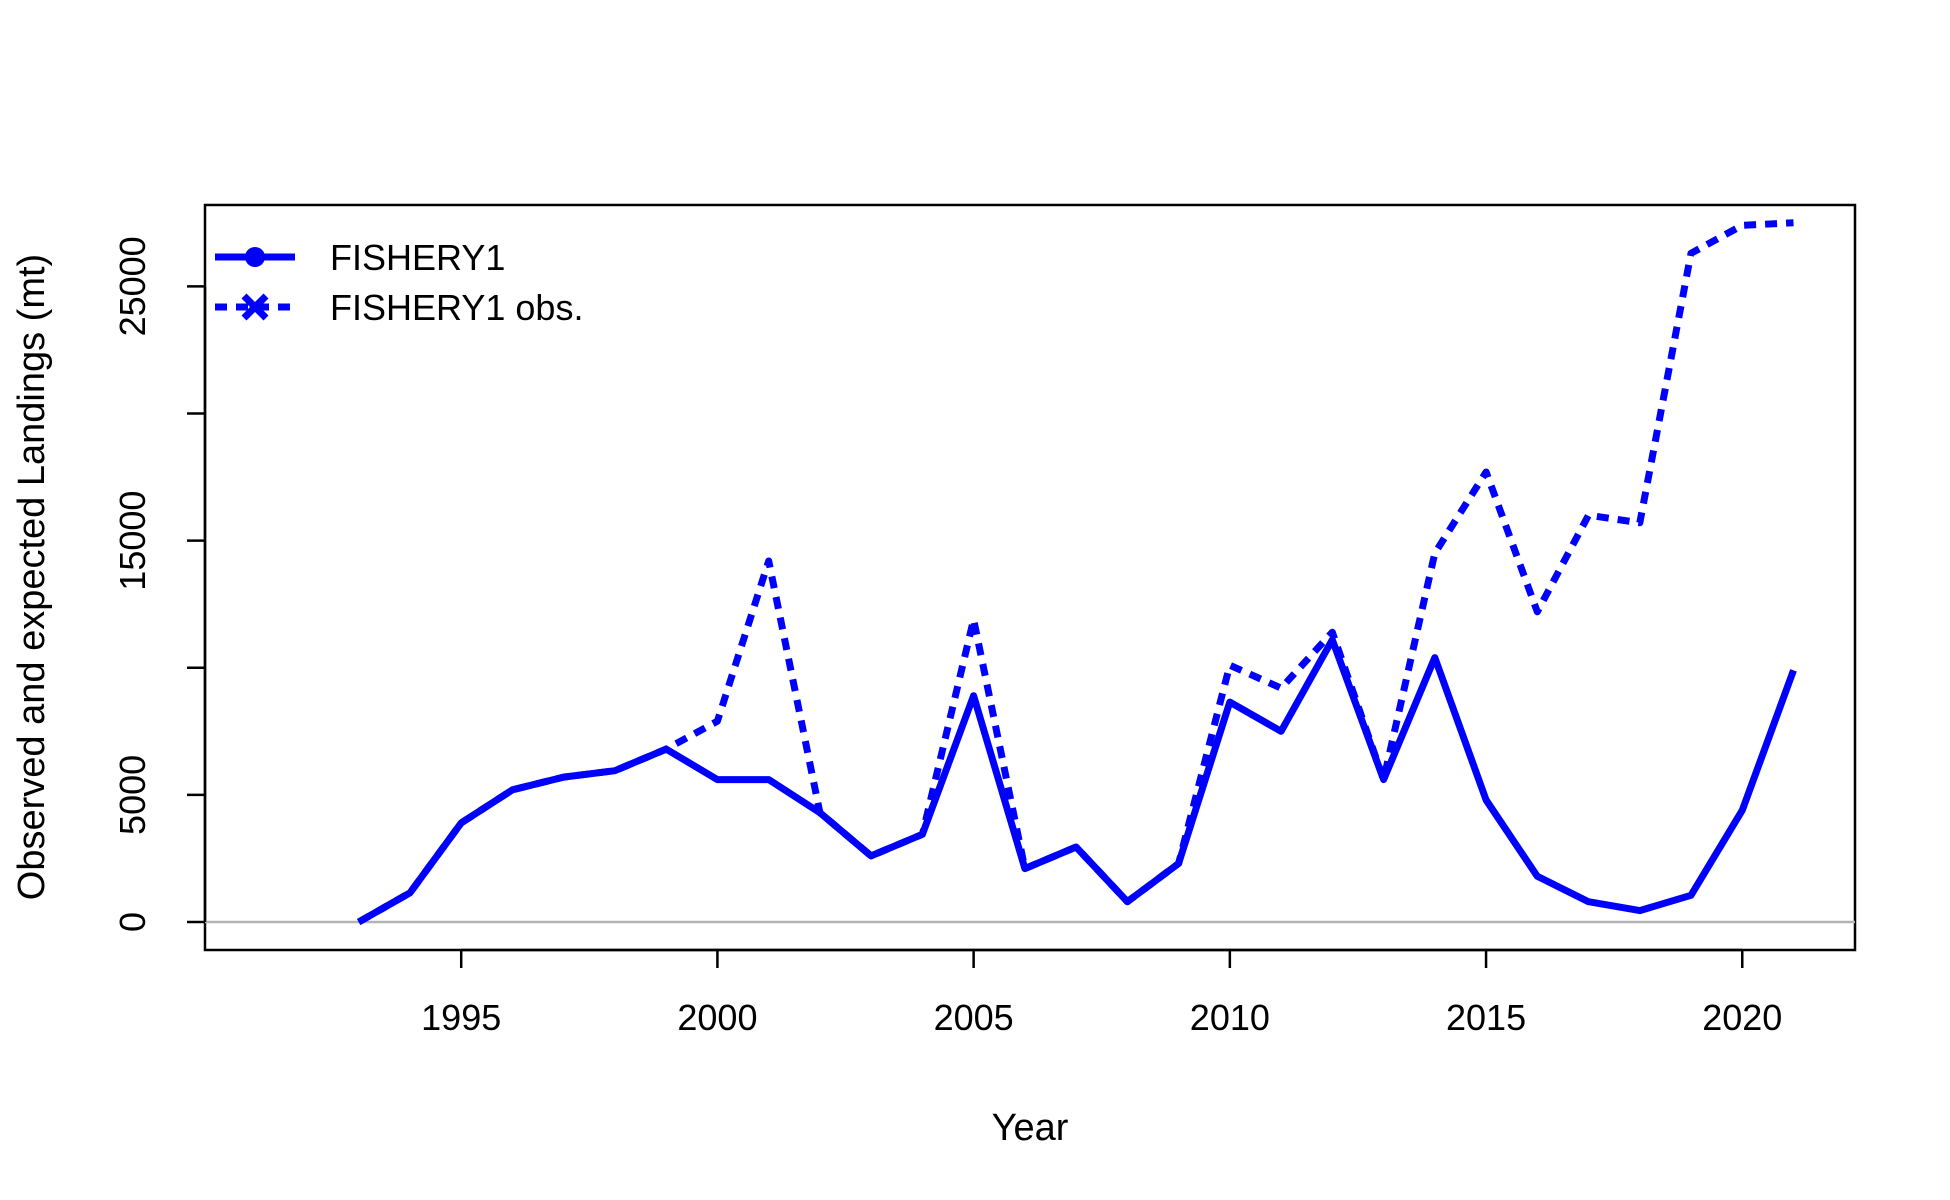 The width and height of the screenshot is (1950, 1200). I want to click on x-tick-label: 2015, so click(1486, 1017).